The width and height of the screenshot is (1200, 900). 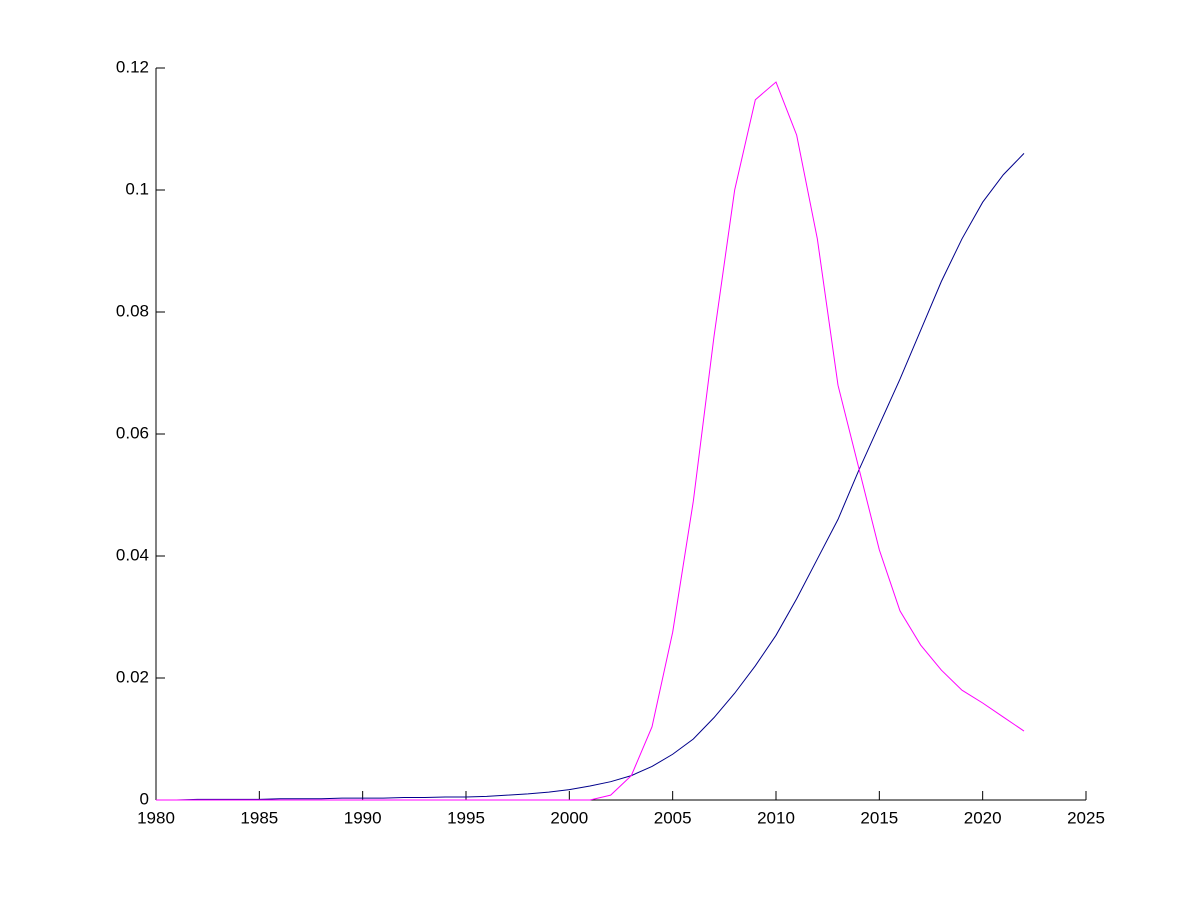 I want to click on x-tick-label: 2025, so click(x=1086, y=817).